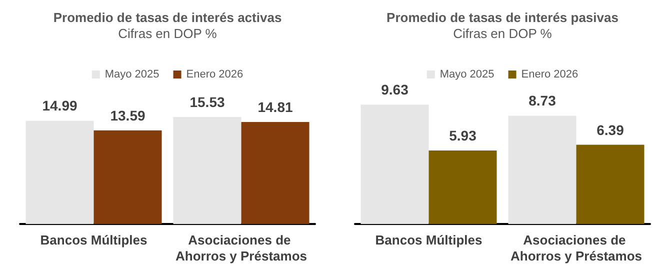  I want to click on data-label: 5.93, so click(463, 135).